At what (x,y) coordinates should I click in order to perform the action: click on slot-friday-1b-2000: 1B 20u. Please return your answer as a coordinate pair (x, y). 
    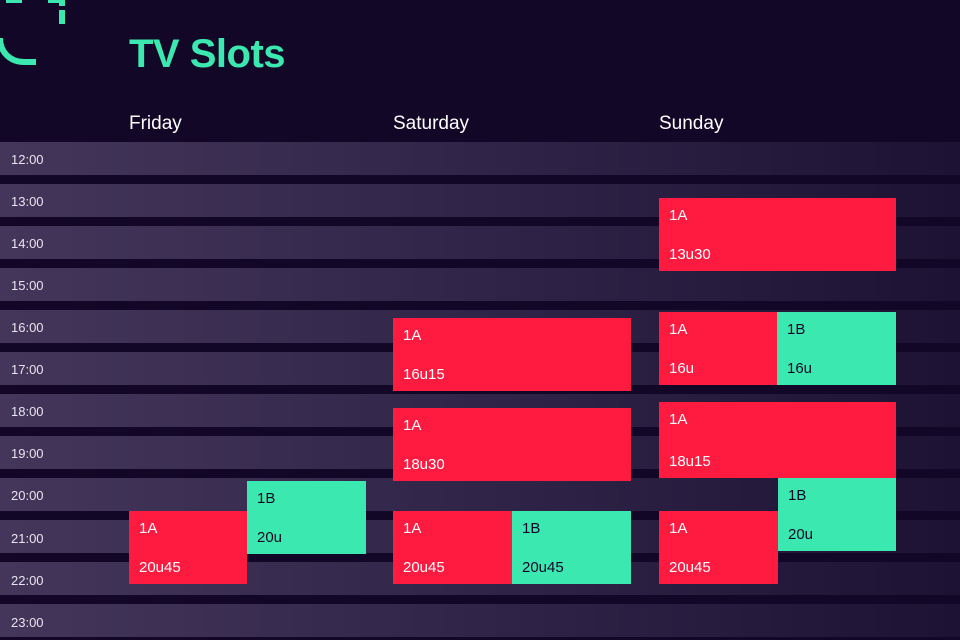
    Looking at the image, I should click on (306, 517).